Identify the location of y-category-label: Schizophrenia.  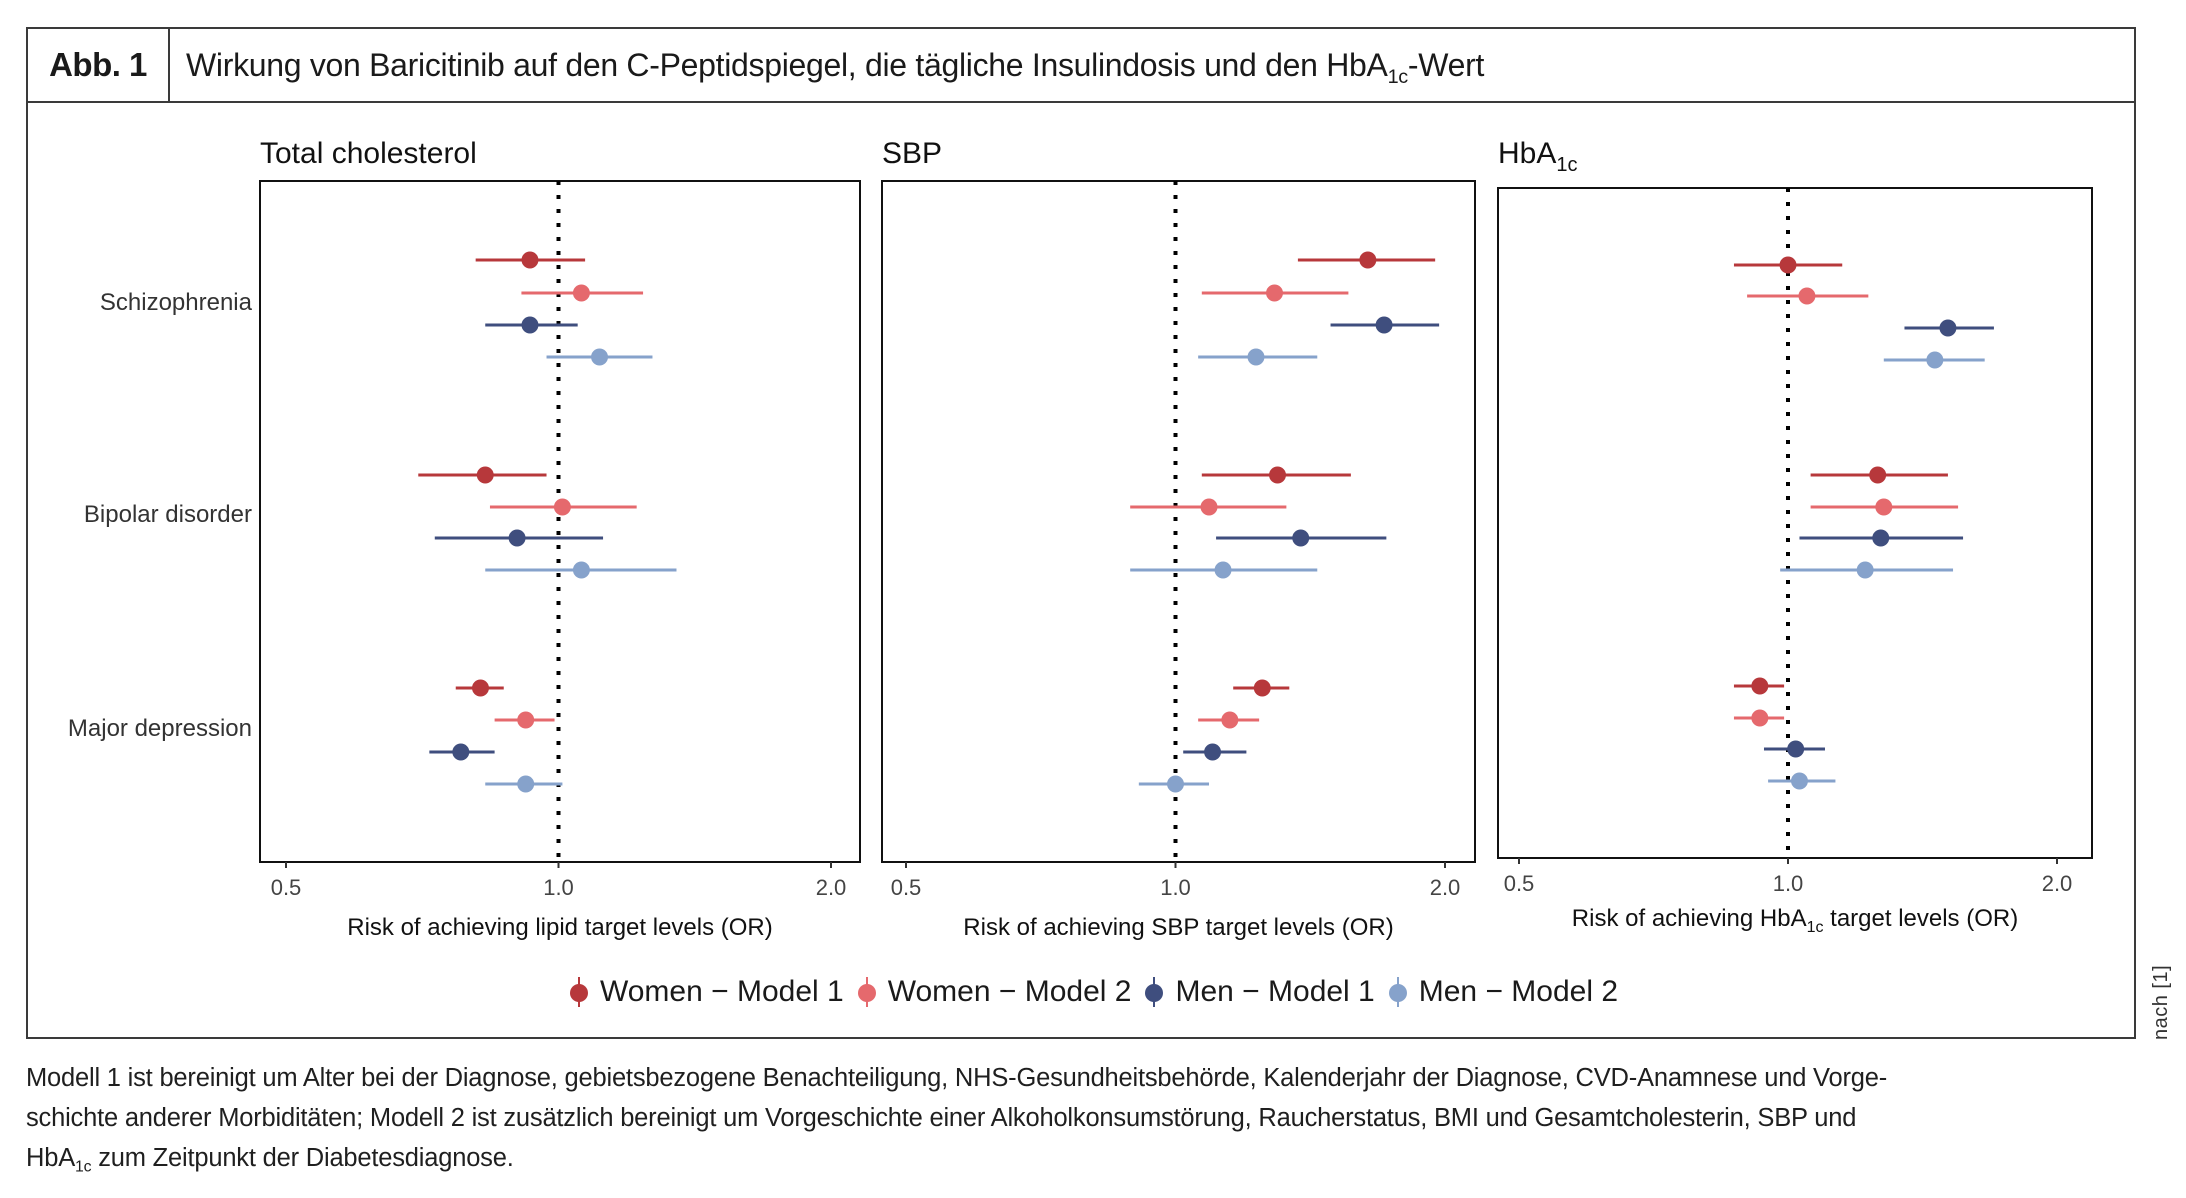
(176, 302).